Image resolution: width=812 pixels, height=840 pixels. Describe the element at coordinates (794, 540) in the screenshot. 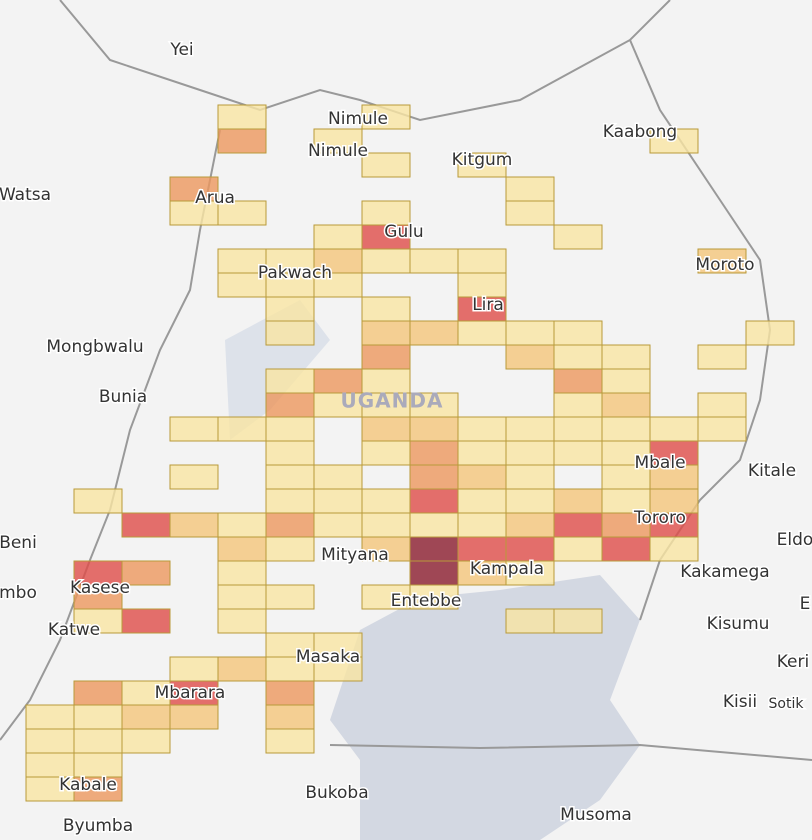

I see `place-label: Eldo` at that location.